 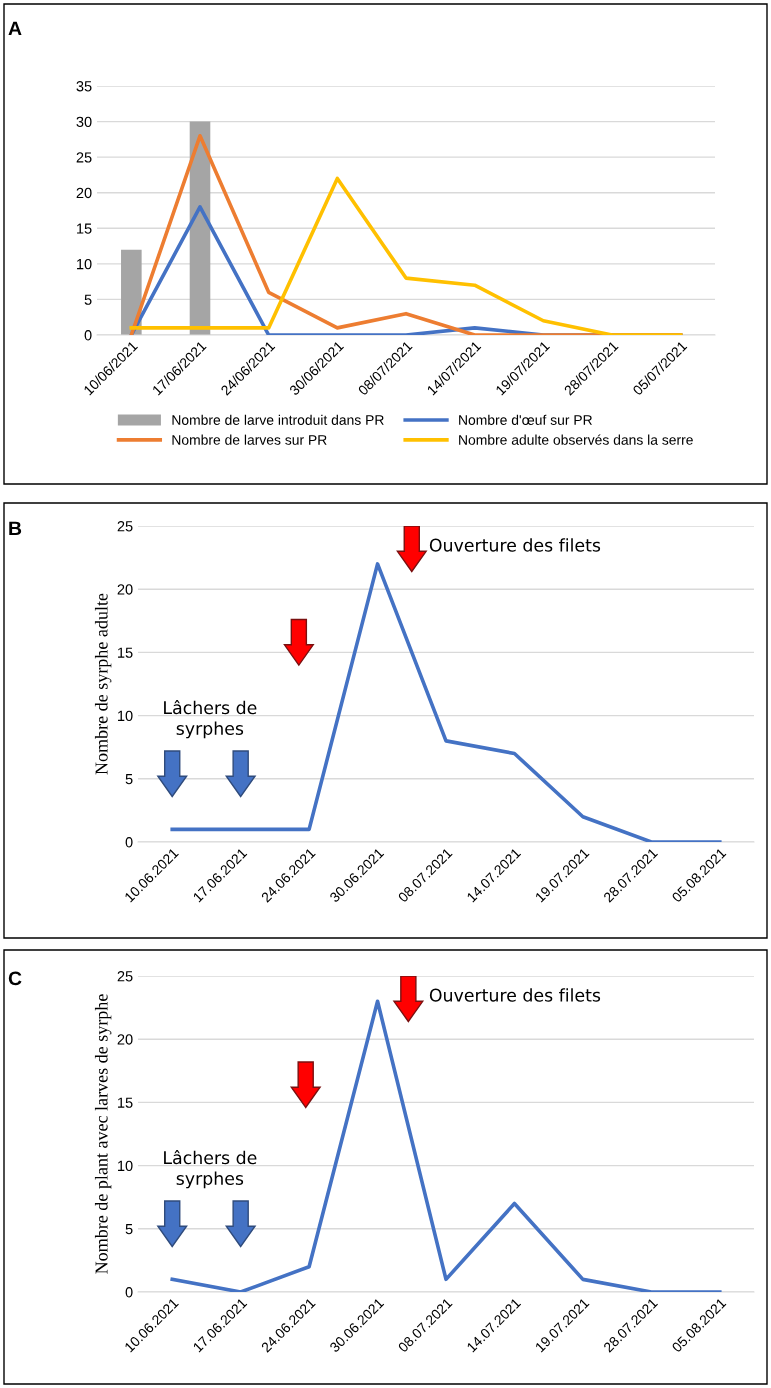 What do you see at coordinates (84, 86) in the screenshot?
I see `y-tick-label: 35` at bounding box center [84, 86].